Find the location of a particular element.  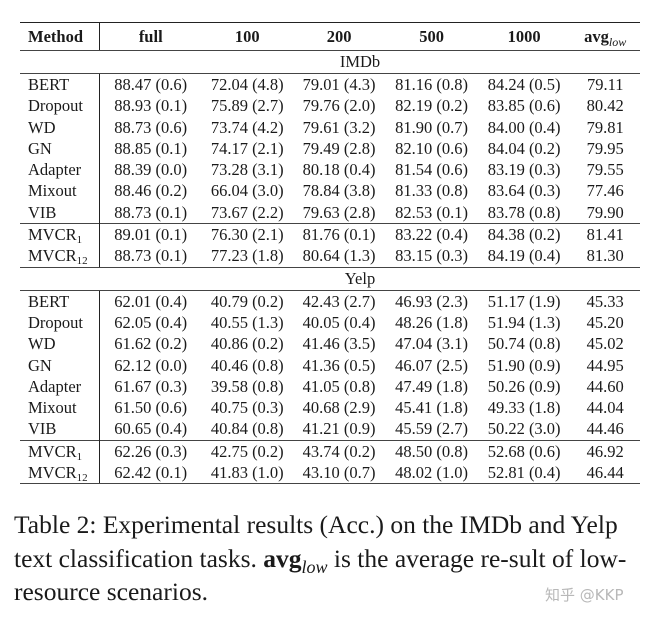

value-cell: 79.63 (2.8) is located at coordinates (339, 212).